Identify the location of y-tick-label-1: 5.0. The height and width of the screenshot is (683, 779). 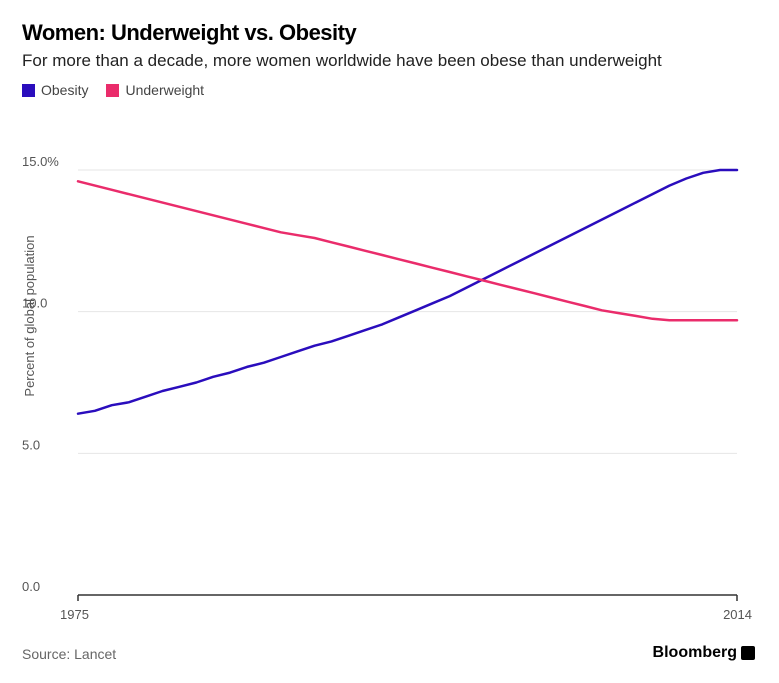
(31, 444).